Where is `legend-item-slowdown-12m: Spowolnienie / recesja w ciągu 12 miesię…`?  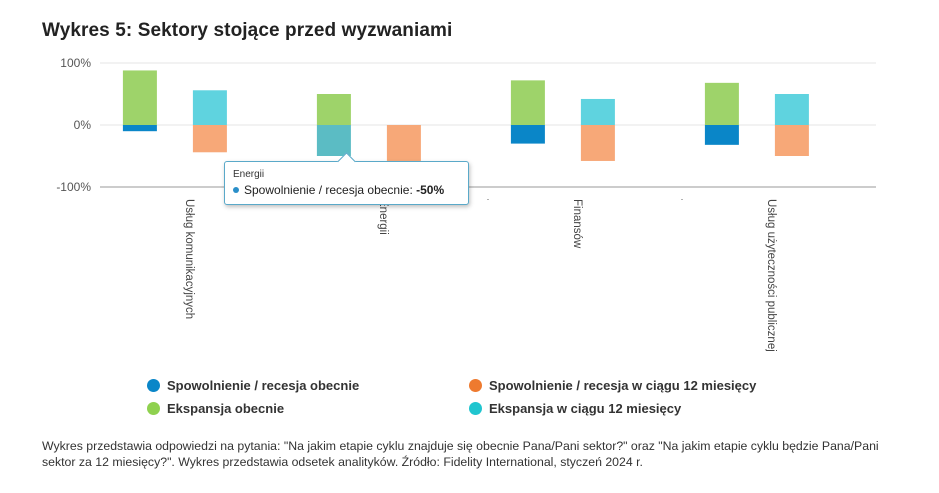
legend-item-slowdown-12m: Spowolnienie / recesja w ciągu 12 miesię… is located at coordinates (612, 385).